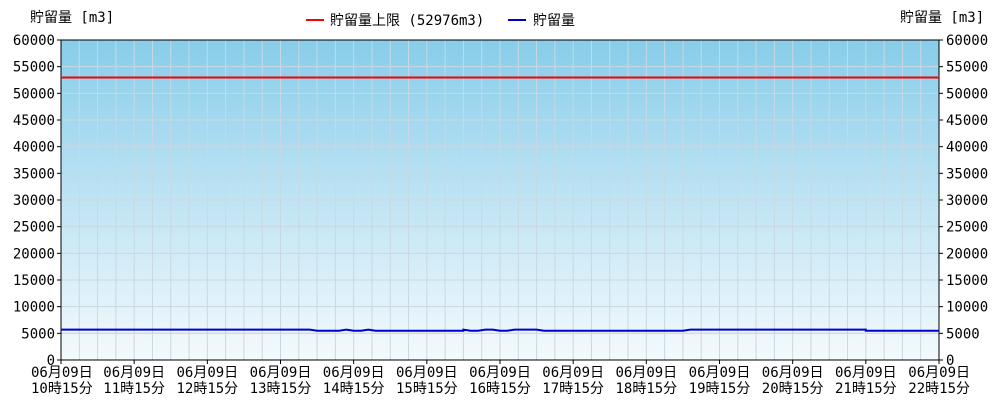  Describe the element at coordinates (967, 148) in the screenshot. I see `y-tick-label-right: 40000` at that location.